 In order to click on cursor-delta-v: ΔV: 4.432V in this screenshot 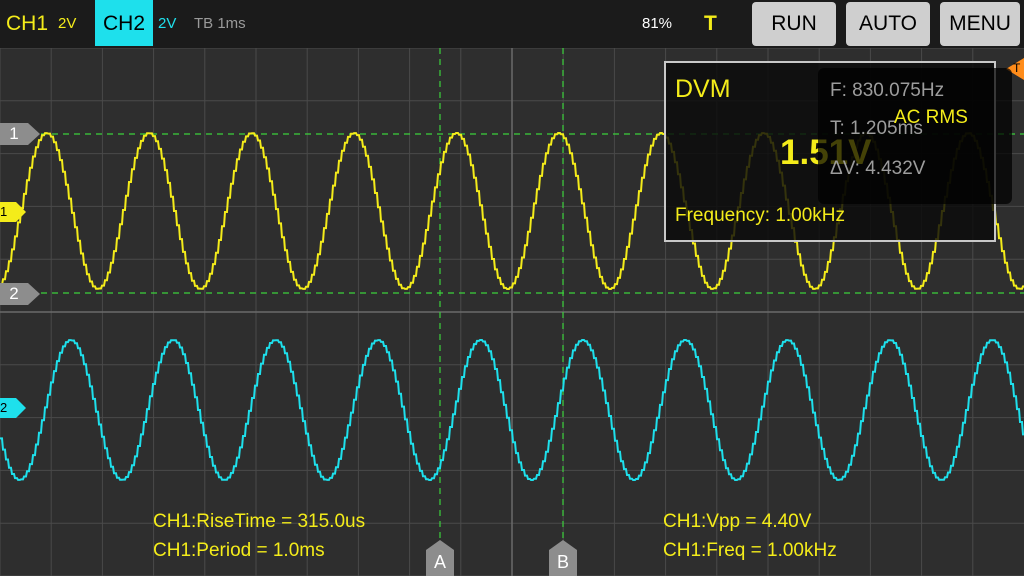, I will do `click(878, 168)`.